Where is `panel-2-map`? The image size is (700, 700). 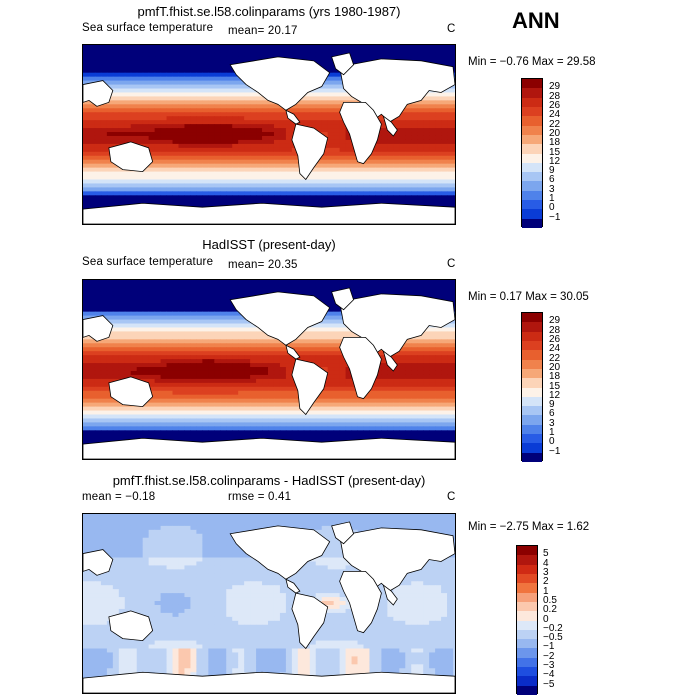
panel-2-map is located at coordinates (269, 369).